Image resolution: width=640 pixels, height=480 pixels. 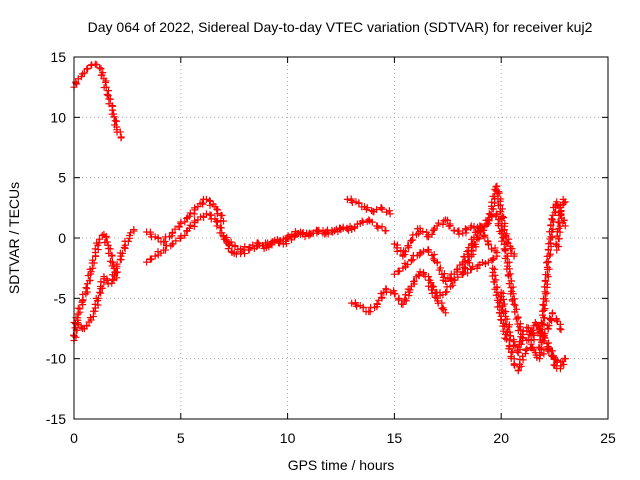 What do you see at coordinates (288, 438) in the screenshot?
I see `x-tick-label: 10` at bounding box center [288, 438].